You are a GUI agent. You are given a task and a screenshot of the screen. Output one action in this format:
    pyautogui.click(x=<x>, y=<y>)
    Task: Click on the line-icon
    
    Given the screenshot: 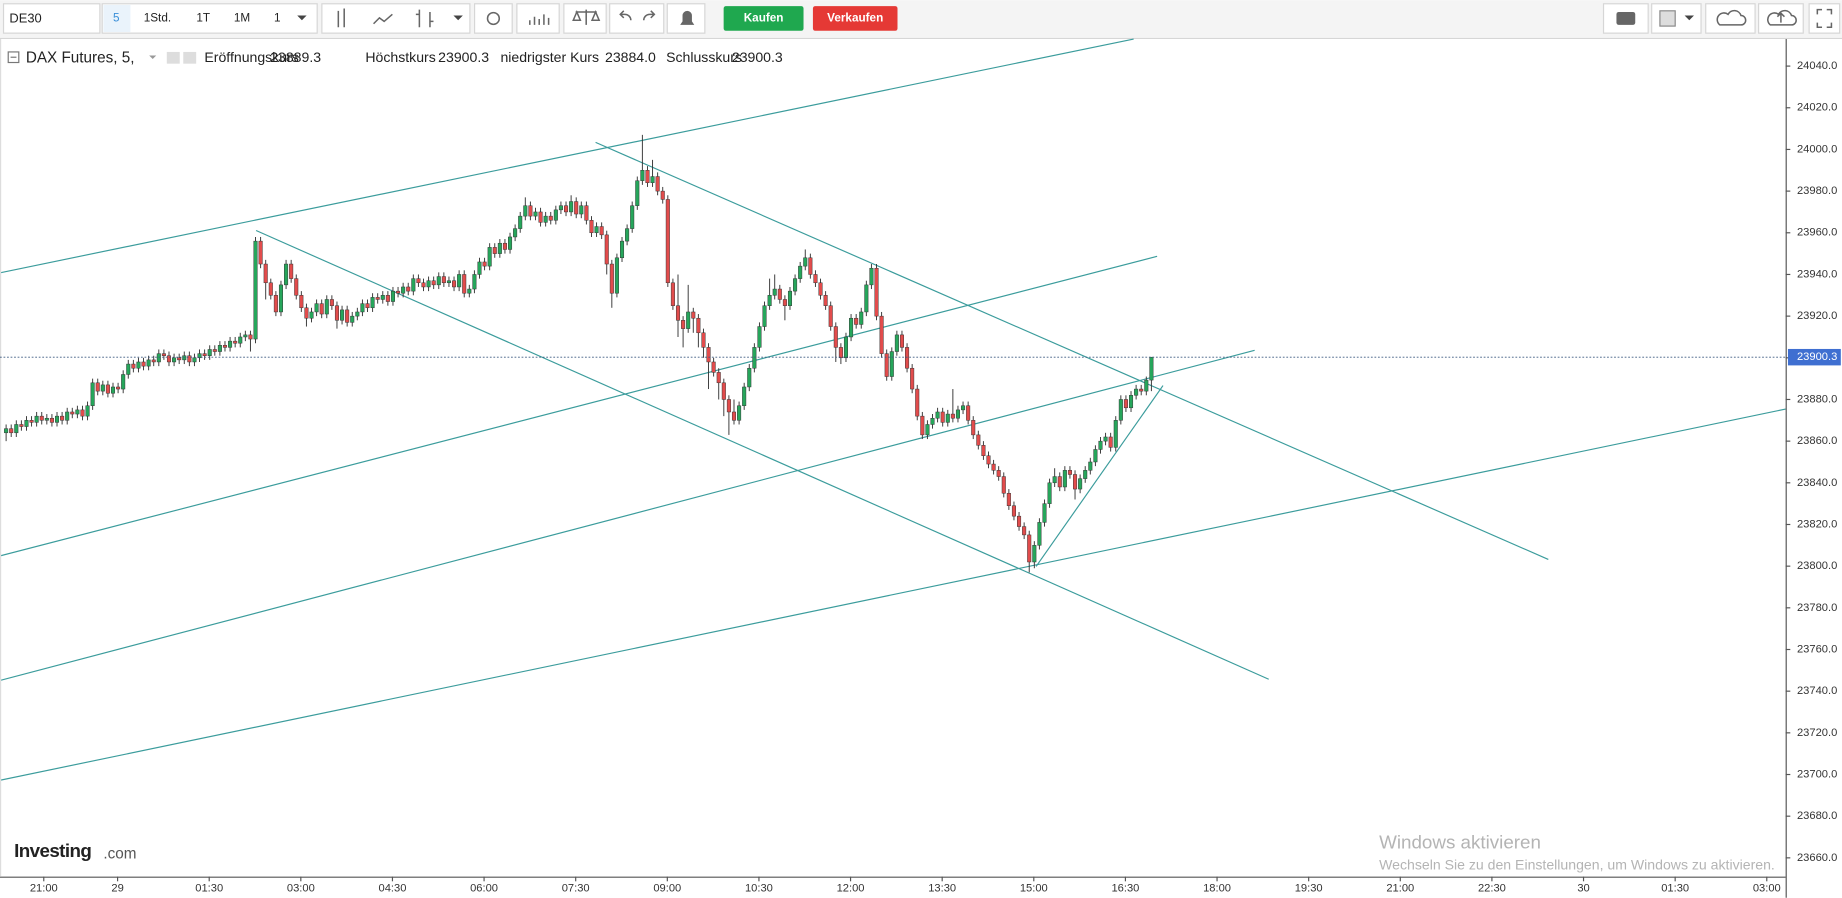 What is the action you would take?
    pyautogui.click(x=383, y=19)
    